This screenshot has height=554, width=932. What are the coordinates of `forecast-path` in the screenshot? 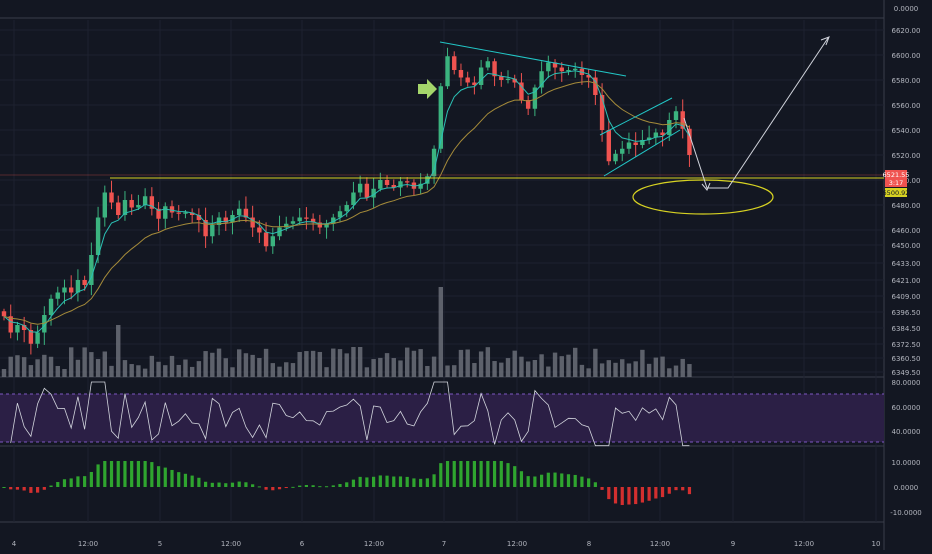 It's located at (756, 113).